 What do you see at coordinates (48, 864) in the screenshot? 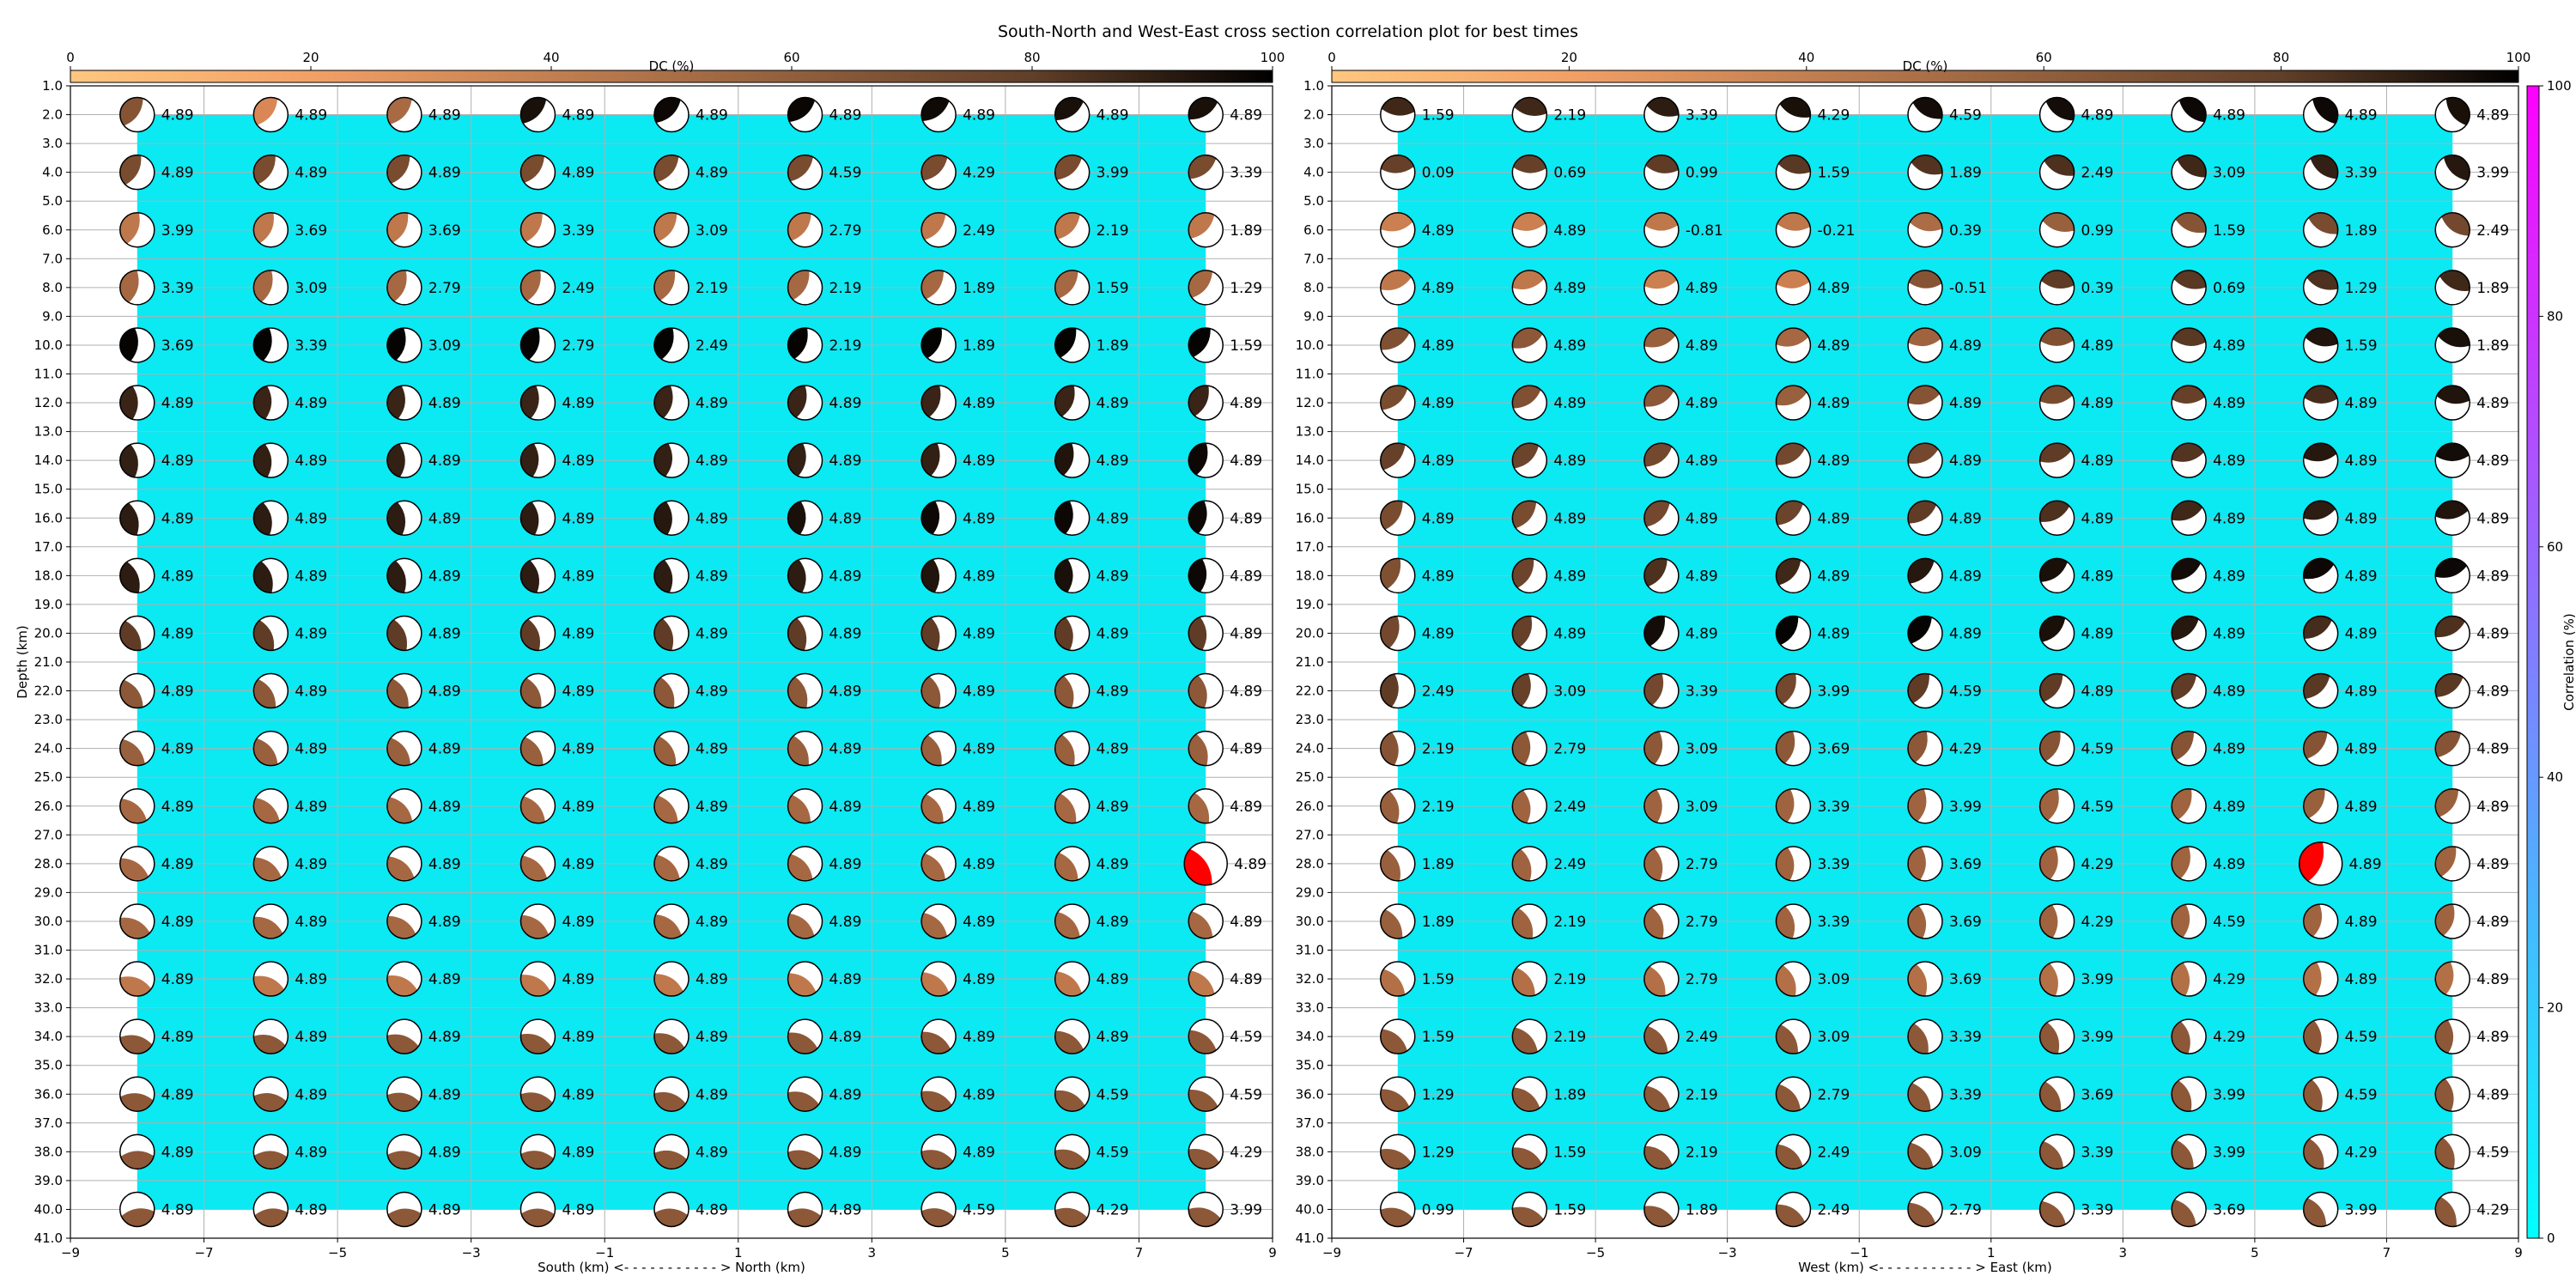
I see `y-tick-label: 28.0` at bounding box center [48, 864].